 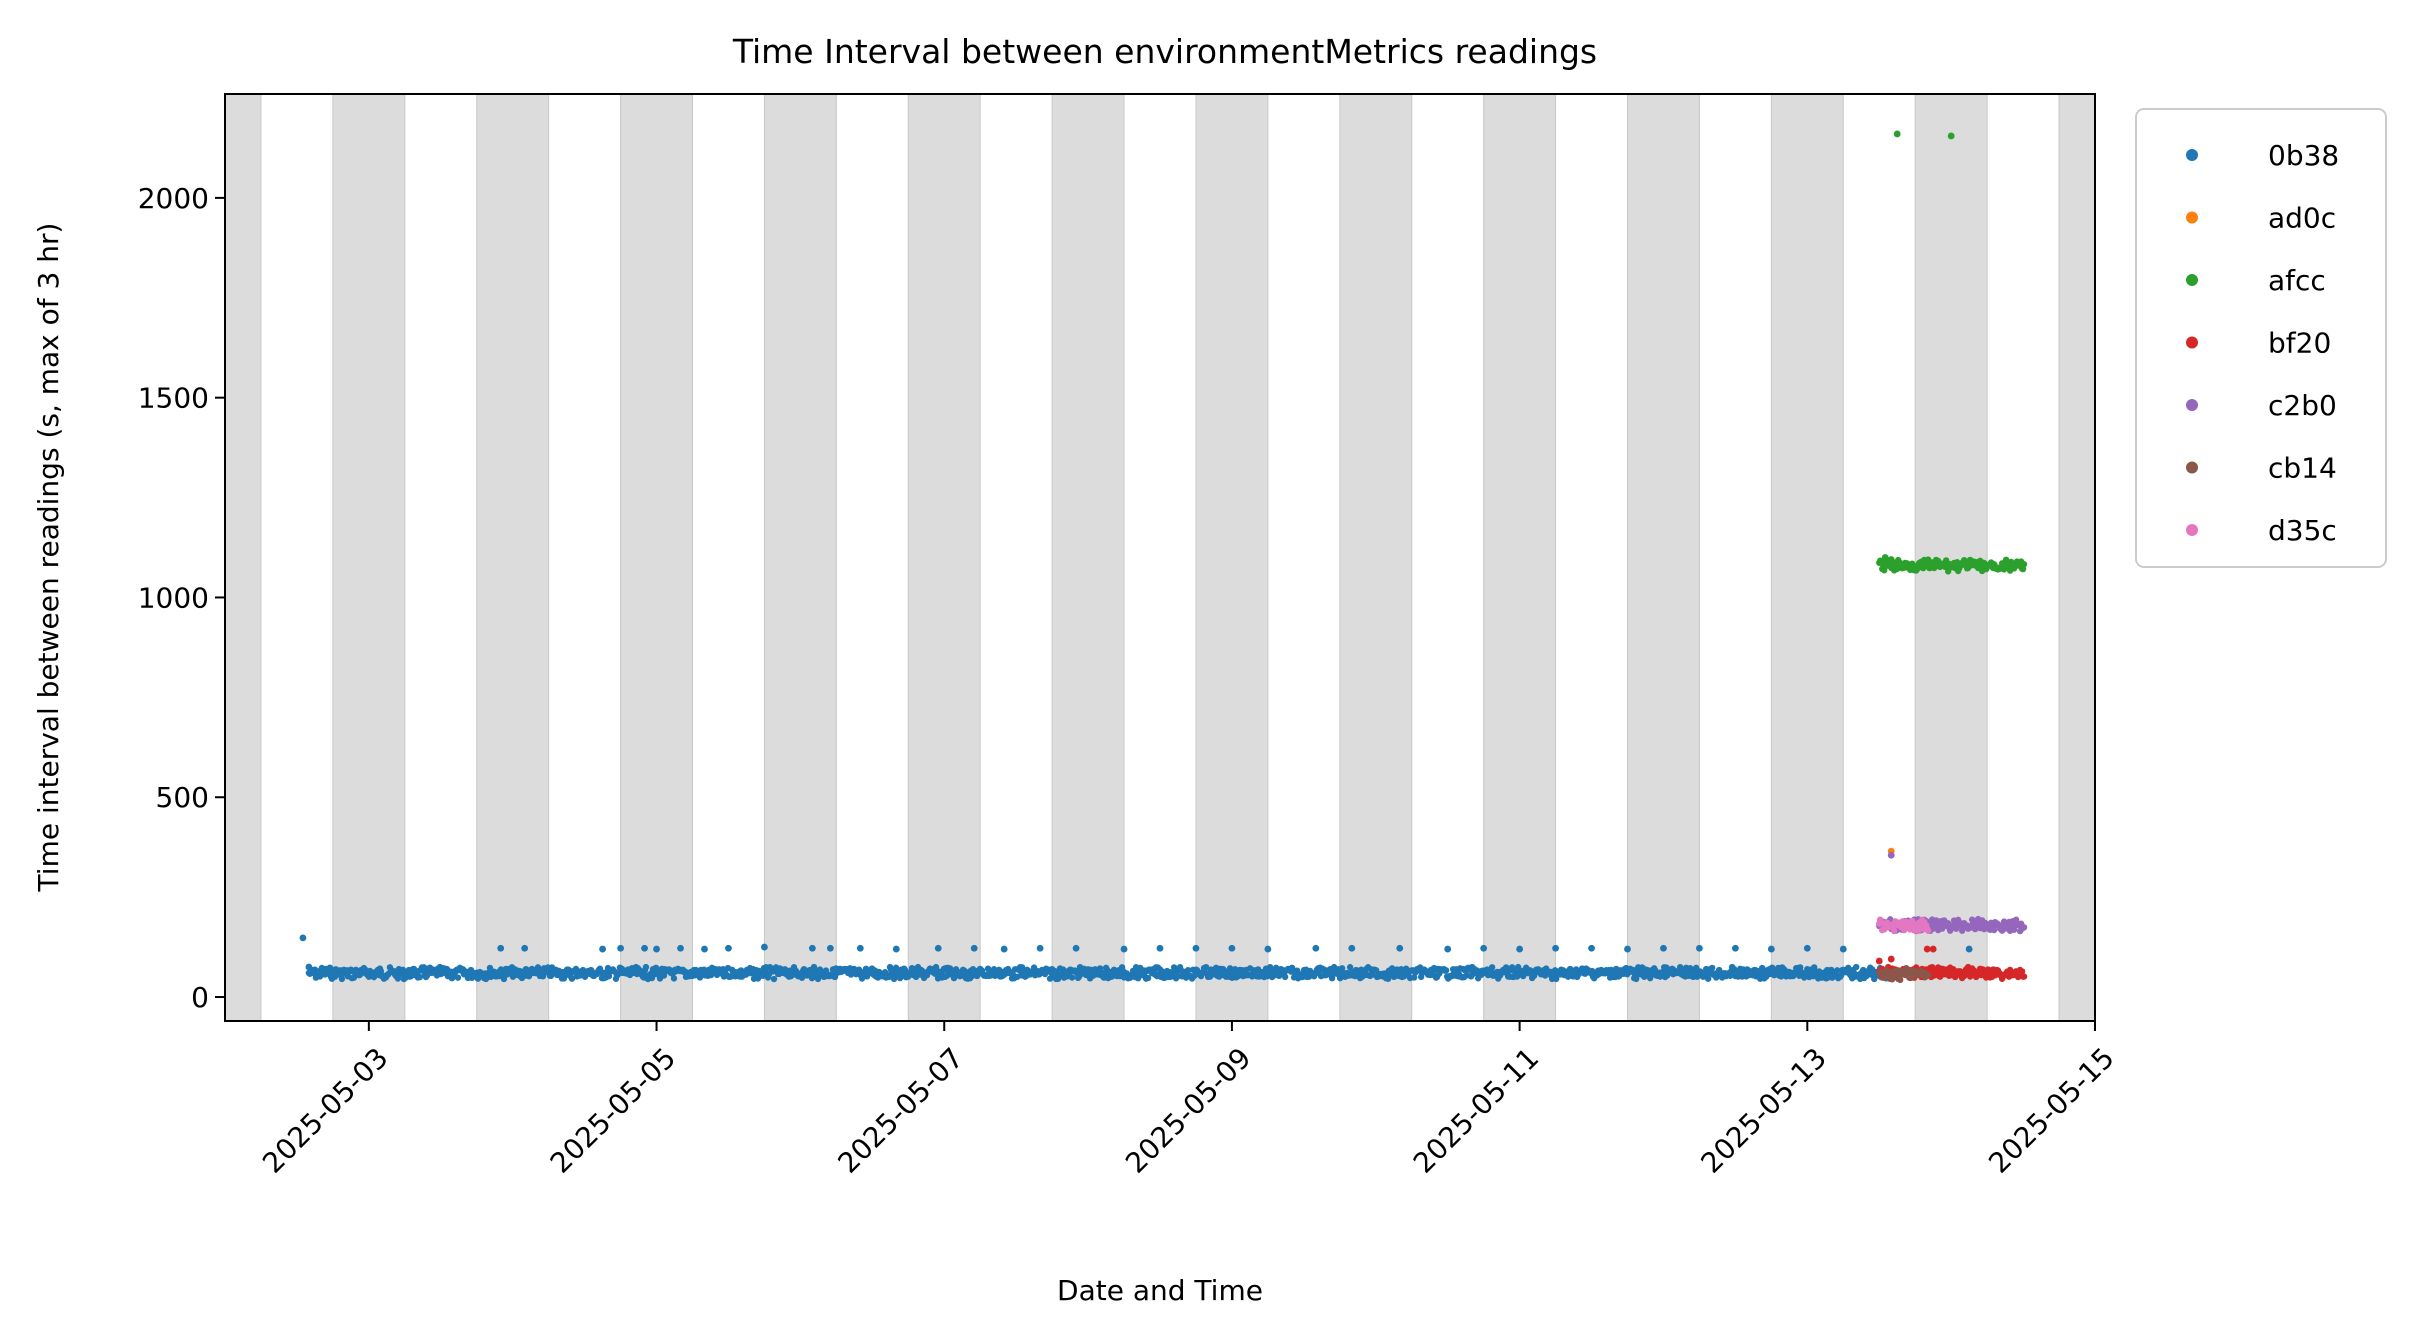 What do you see at coordinates (1476, 1110) in the screenshot?
I see `x-tick-label: 2025-05-11` at bounding box center [1476, 1110].